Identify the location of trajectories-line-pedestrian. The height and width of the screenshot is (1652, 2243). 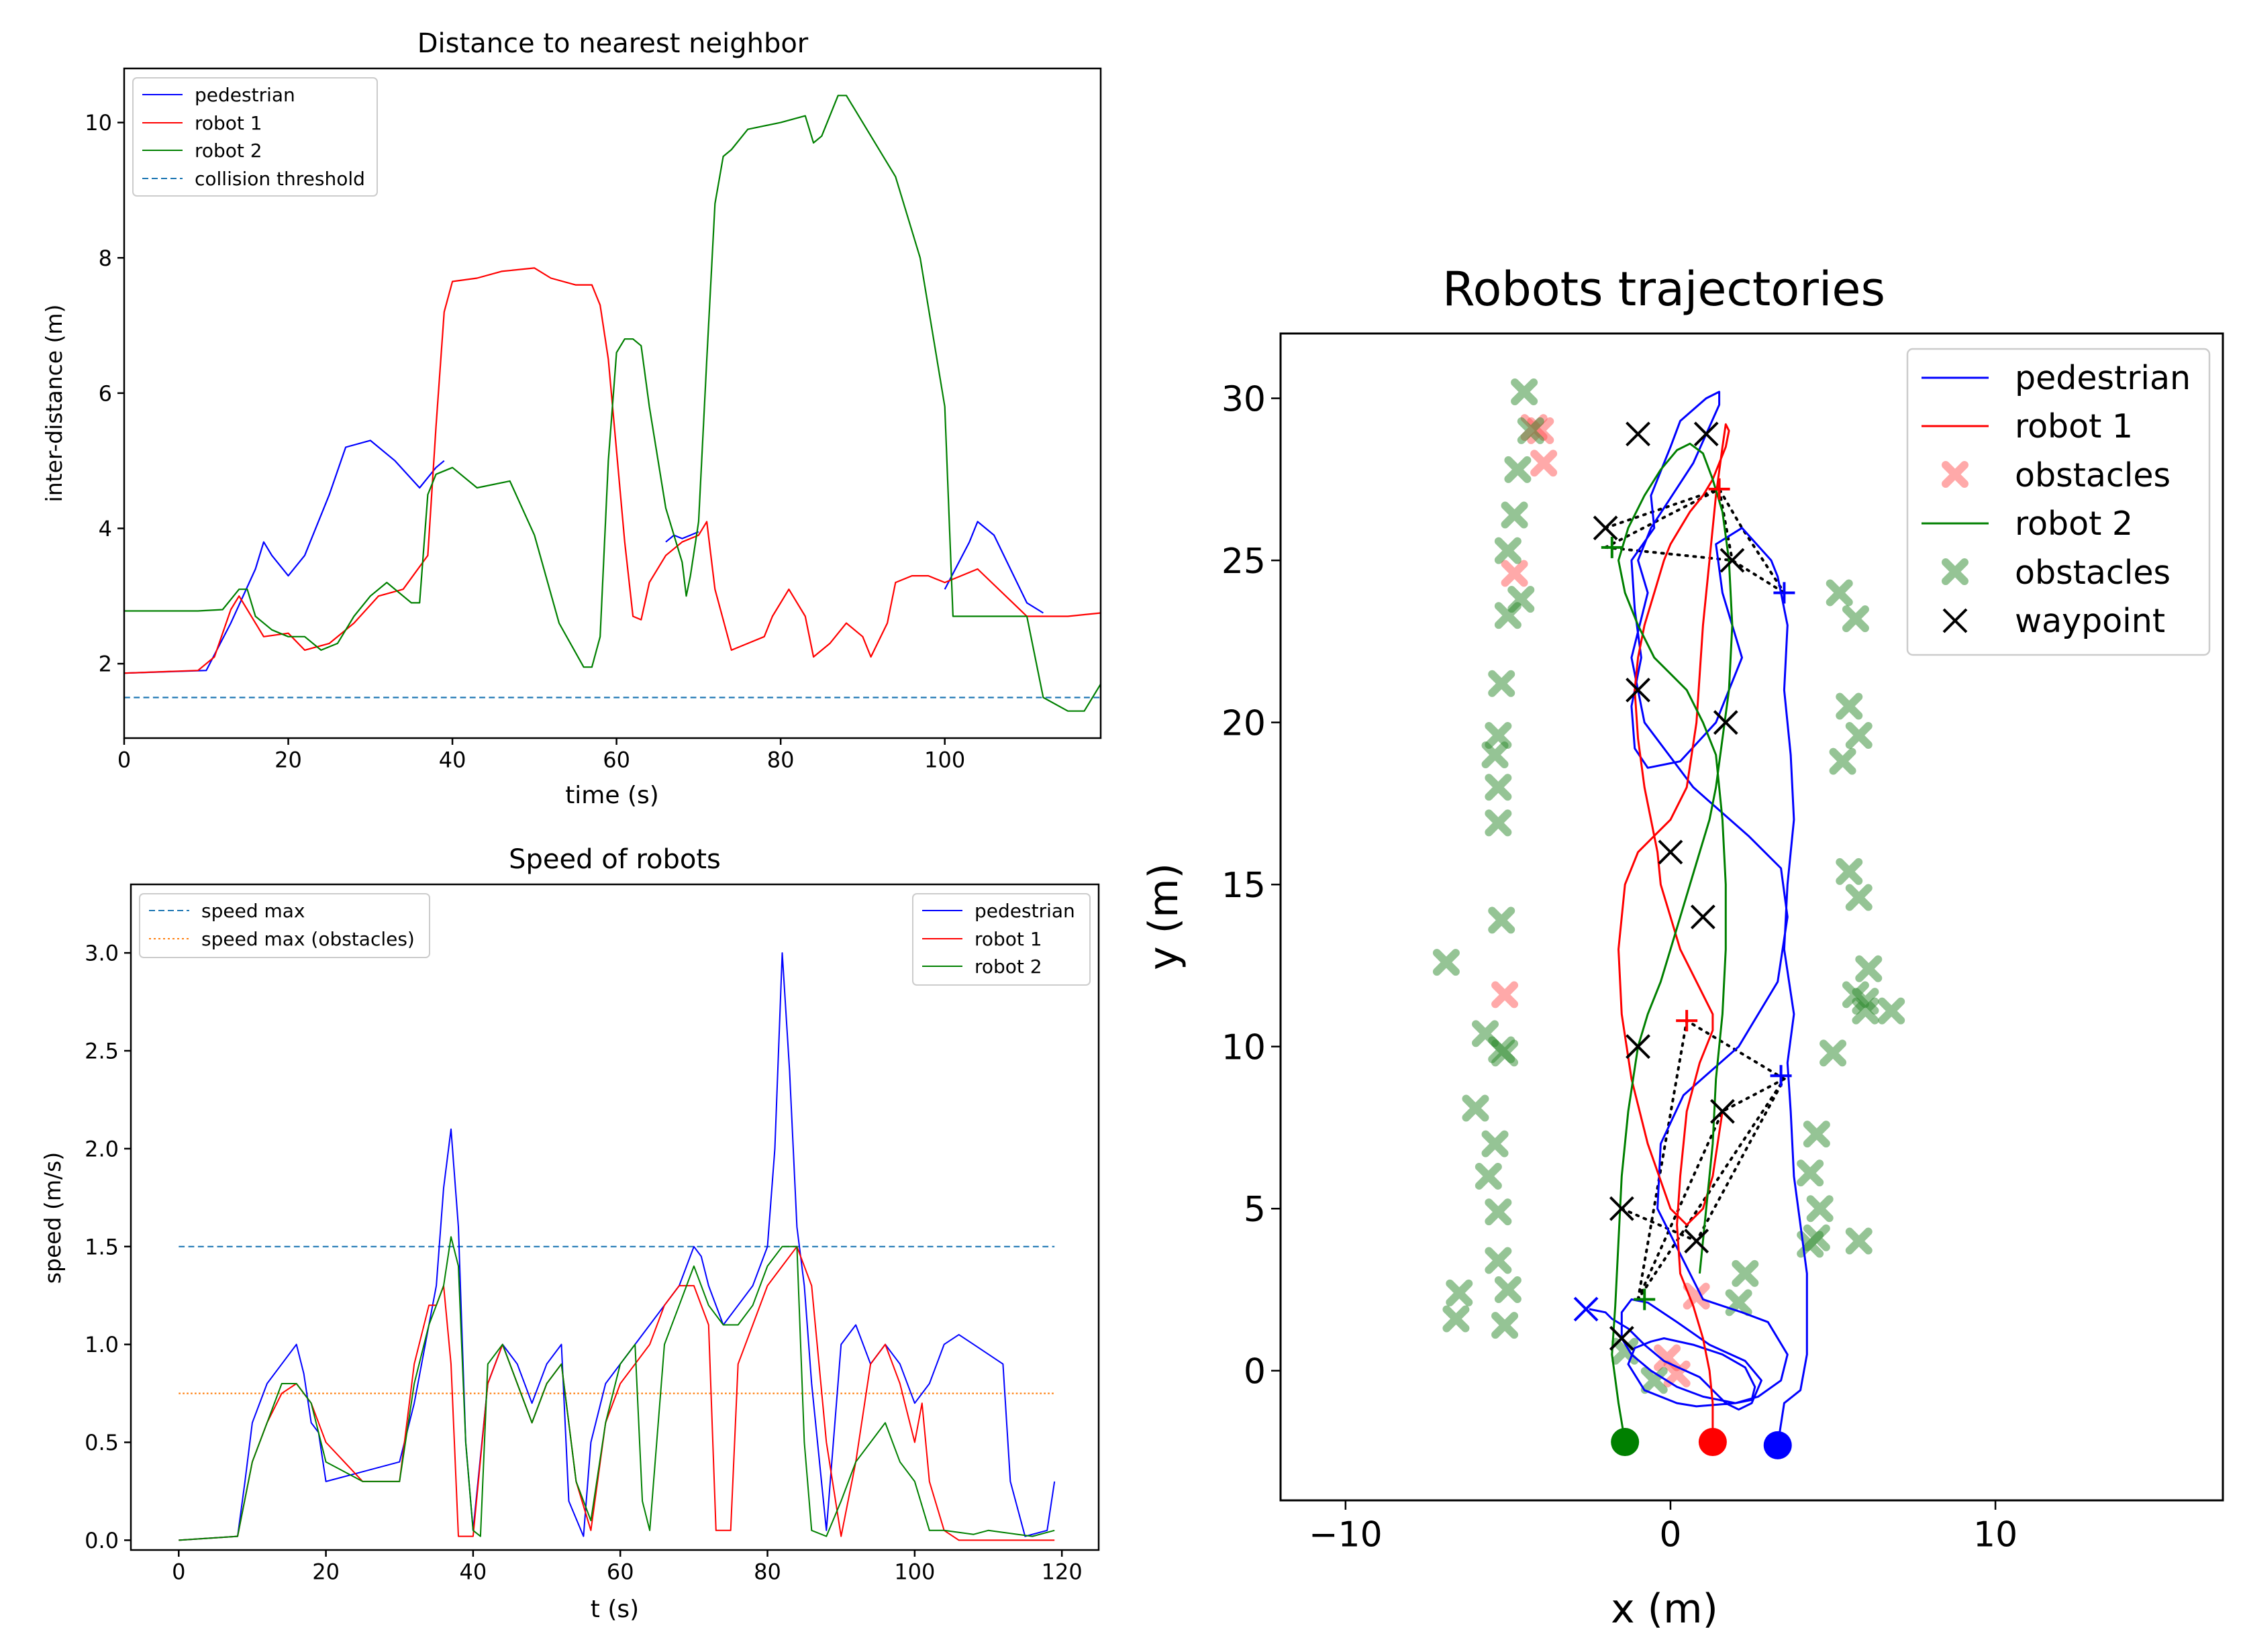
(1698, 918).